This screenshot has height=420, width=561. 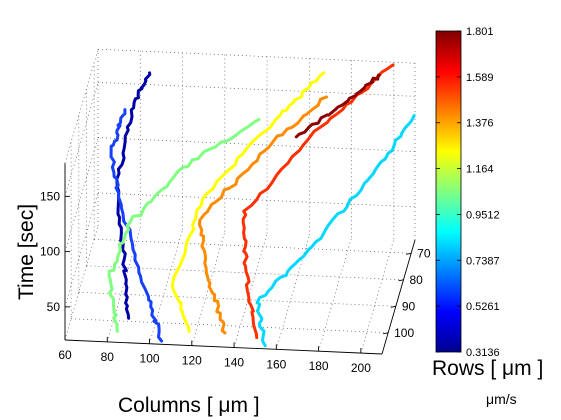 What do you see at coordinates (480, 32) in the screenshot?
I see `colorbar-tick-label: 1.801` at bounding box center [480, 32].